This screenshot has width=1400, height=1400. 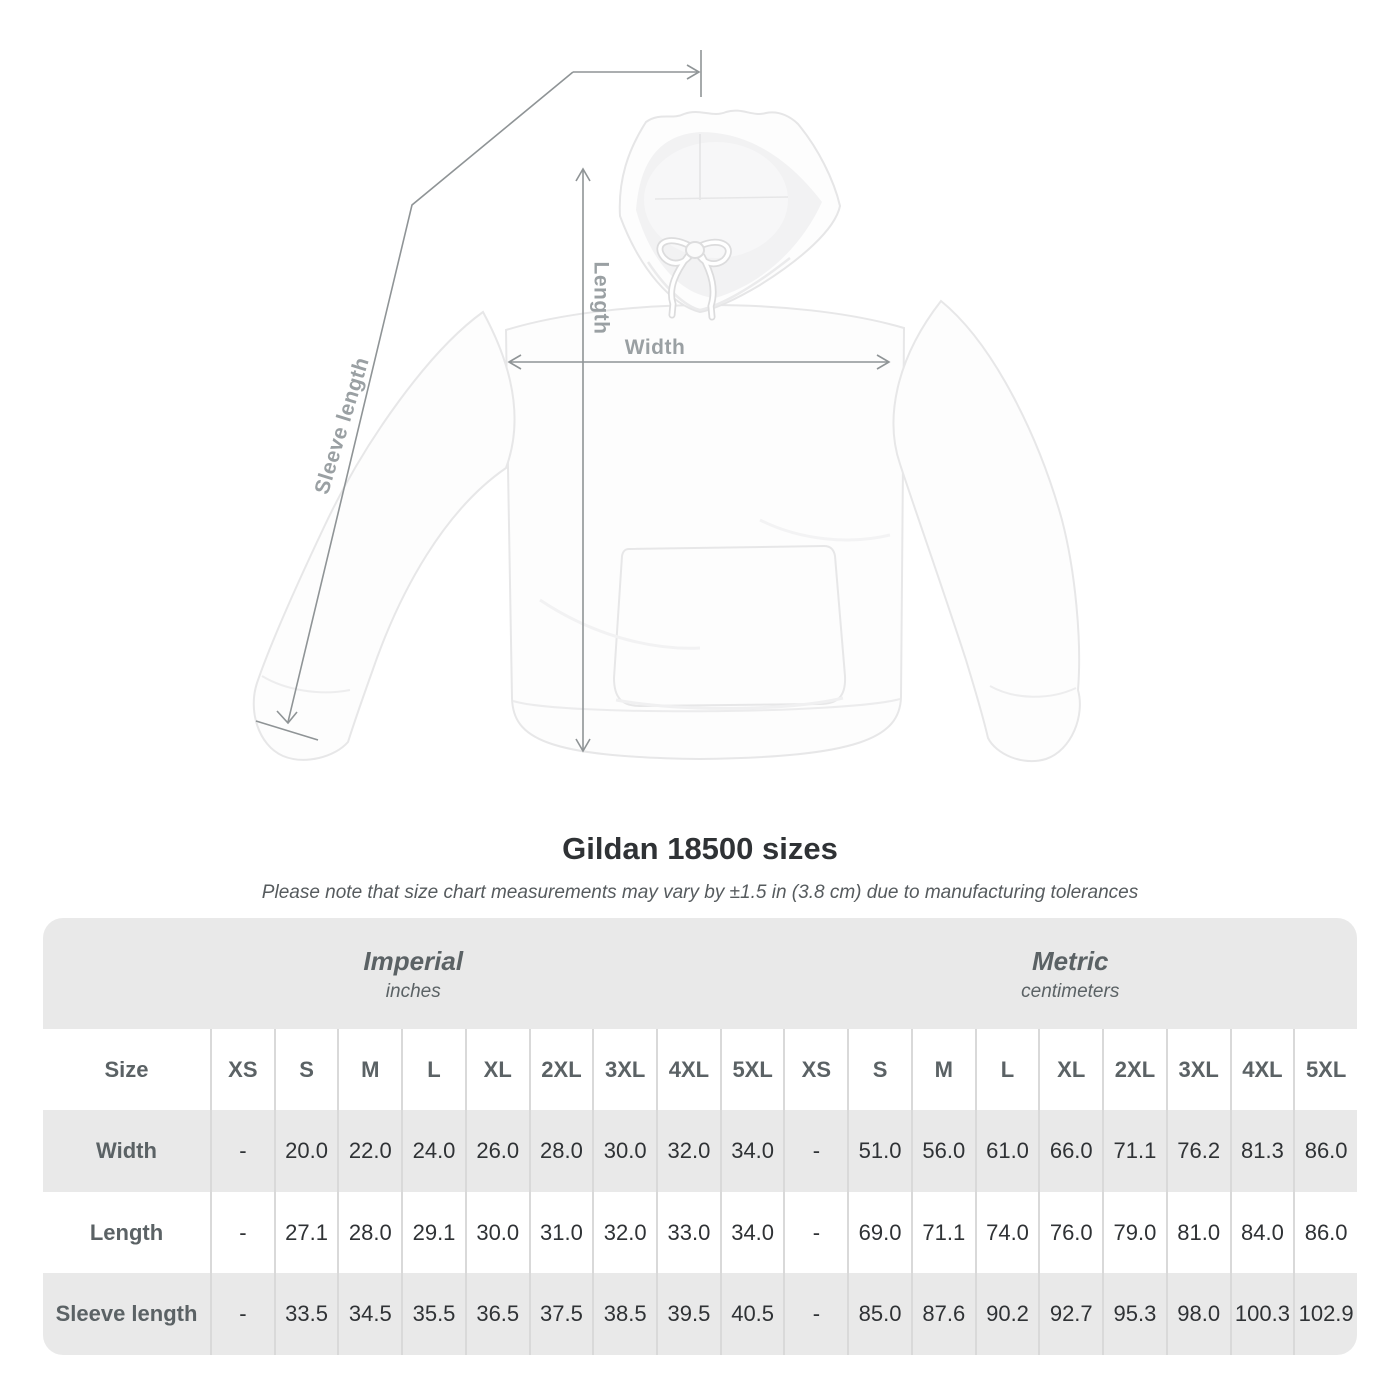 What do you see at coordinates (716, 200) in the screenshot?
I see `hood-back-panel` at bounding box center [716, 200].